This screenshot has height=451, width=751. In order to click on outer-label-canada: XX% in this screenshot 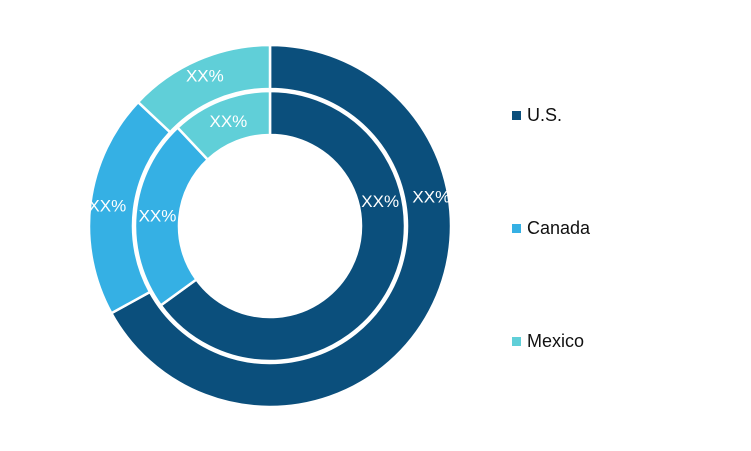, I will do `click(107, 205)`.